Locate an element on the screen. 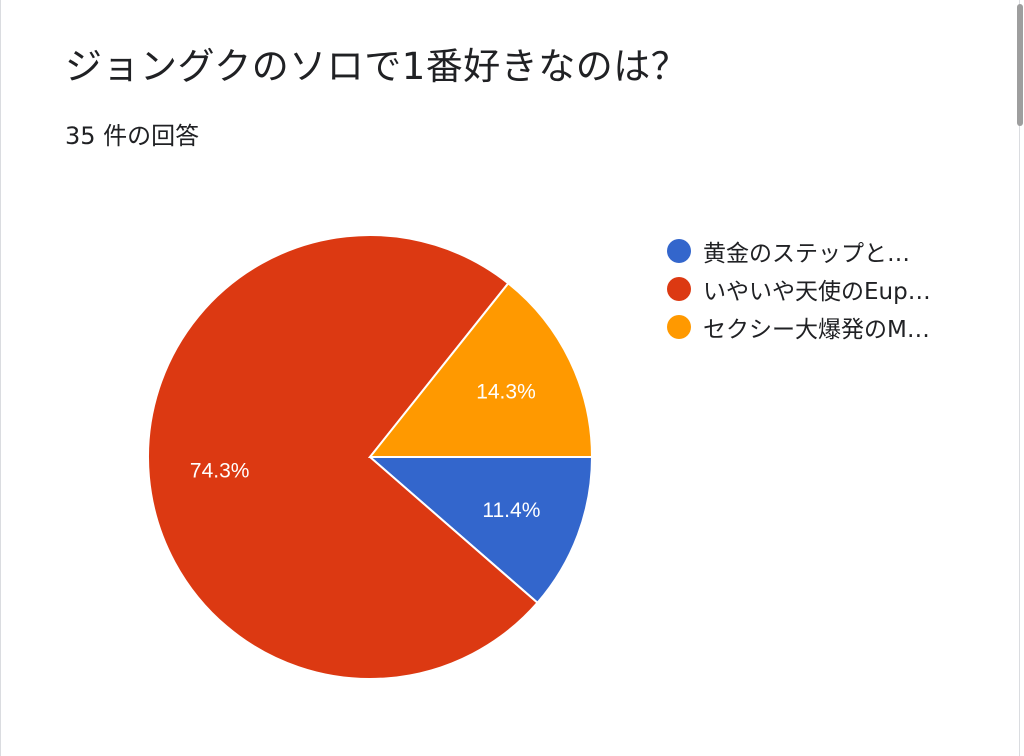  response-count: 35 件の回答 is located at coordinates (132, 136).